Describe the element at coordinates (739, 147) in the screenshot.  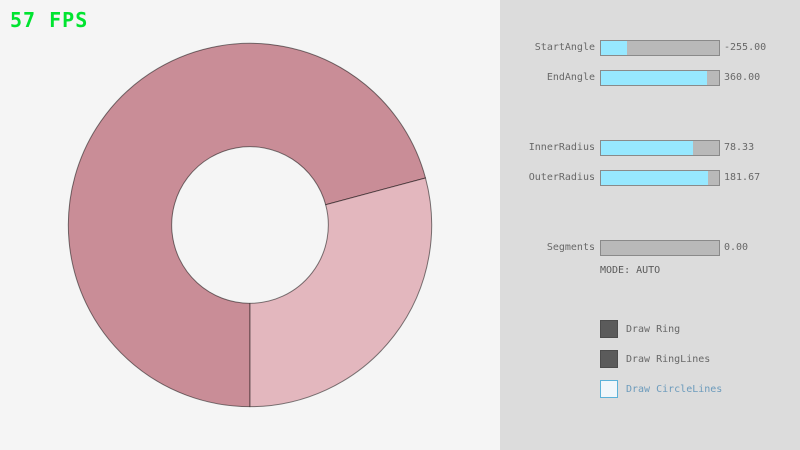
I see `inner-radius-value: 78.33` at that location.